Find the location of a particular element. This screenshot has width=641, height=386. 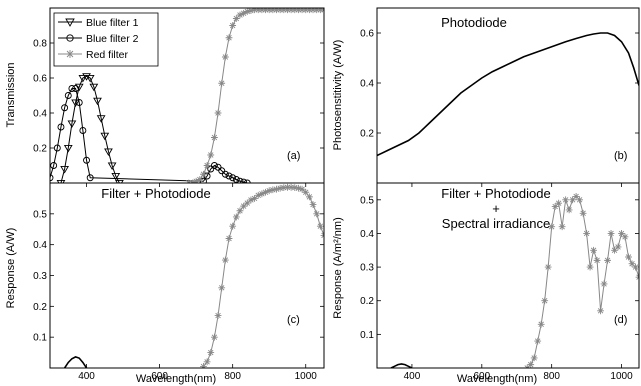

panel-a-letter: (a) is located at coordinates (293, 156).